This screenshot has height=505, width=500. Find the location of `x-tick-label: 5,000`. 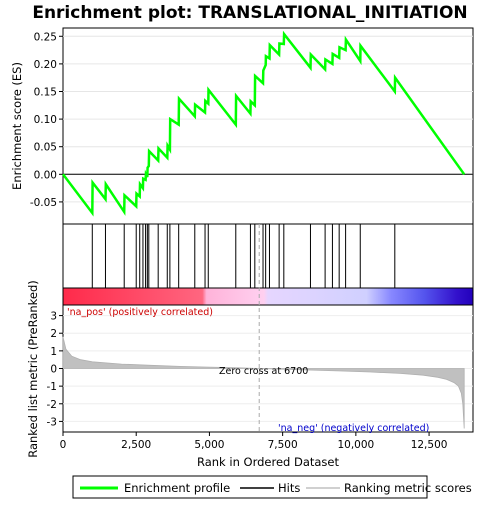

x-tick-label: 5,000 is located at coordinates (209, 445).